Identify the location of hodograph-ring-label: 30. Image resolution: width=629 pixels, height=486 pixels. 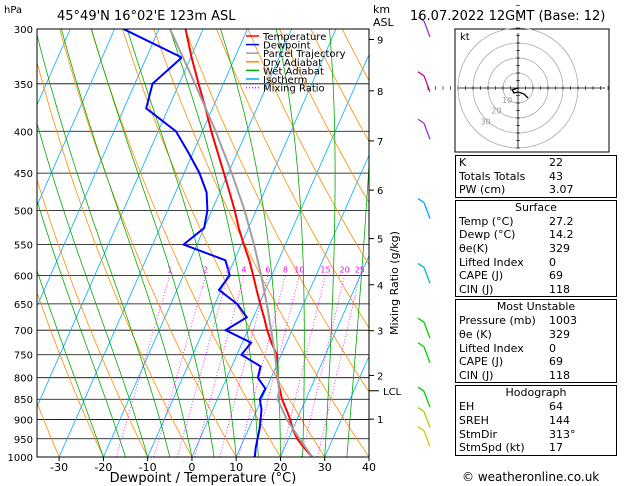
(486, 121).